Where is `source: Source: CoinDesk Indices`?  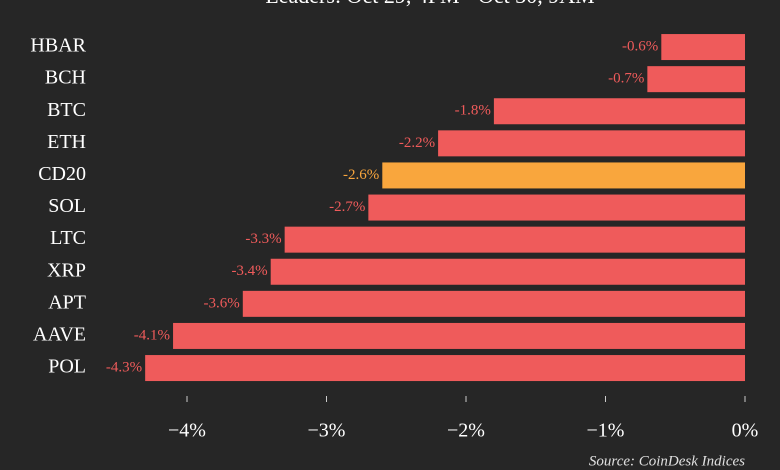
source: Source: CoinDesk Indices is located at coordinates (667, 461).